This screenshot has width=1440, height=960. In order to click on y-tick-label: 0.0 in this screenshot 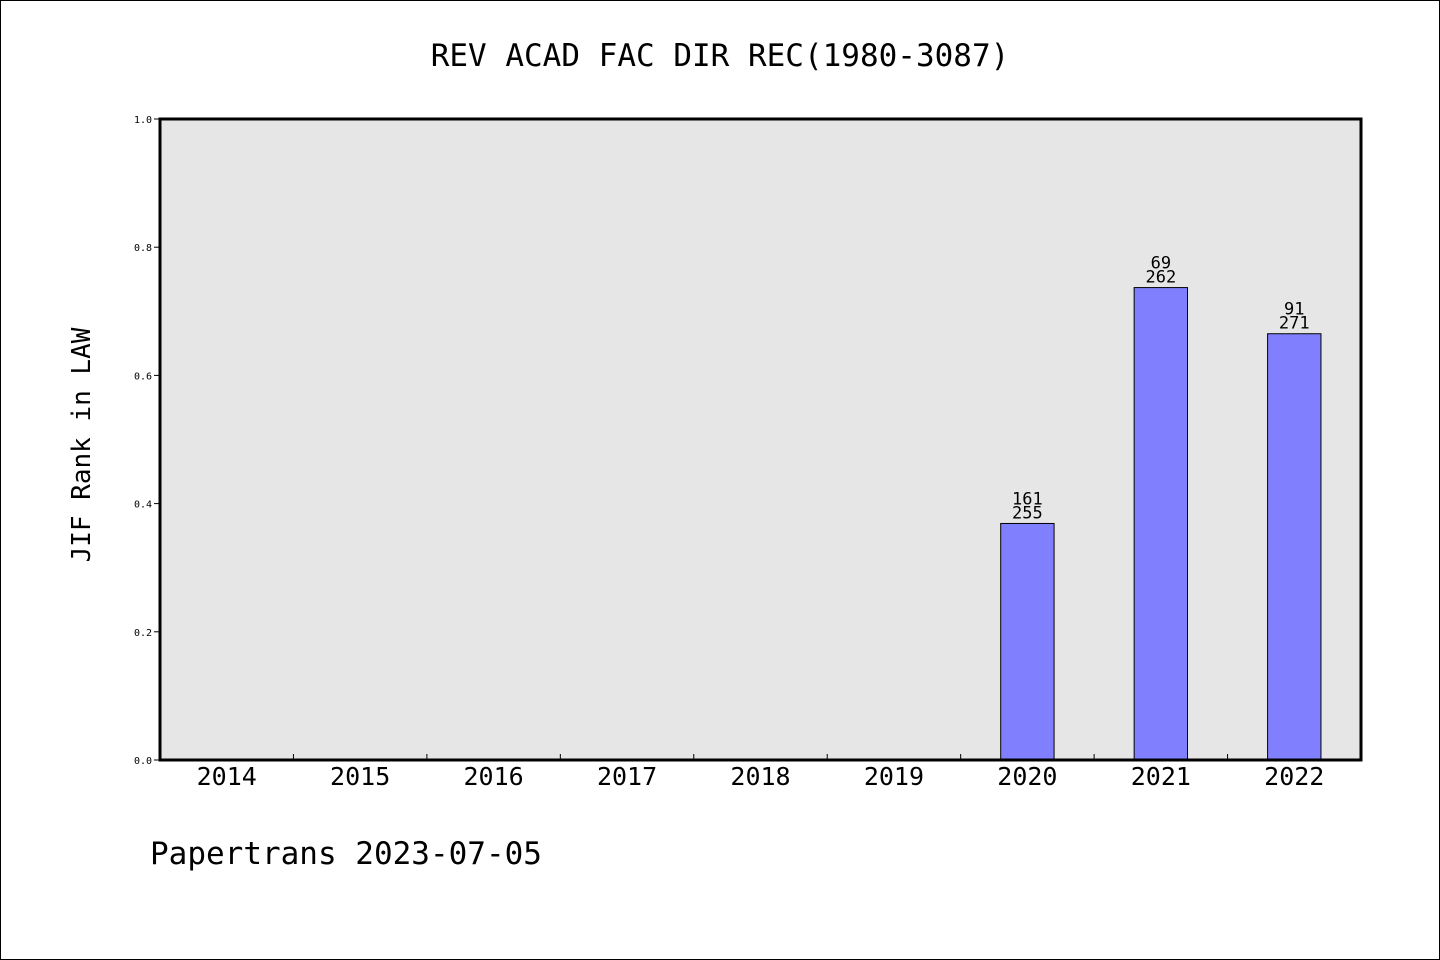, I will do `click(143, 761)`.